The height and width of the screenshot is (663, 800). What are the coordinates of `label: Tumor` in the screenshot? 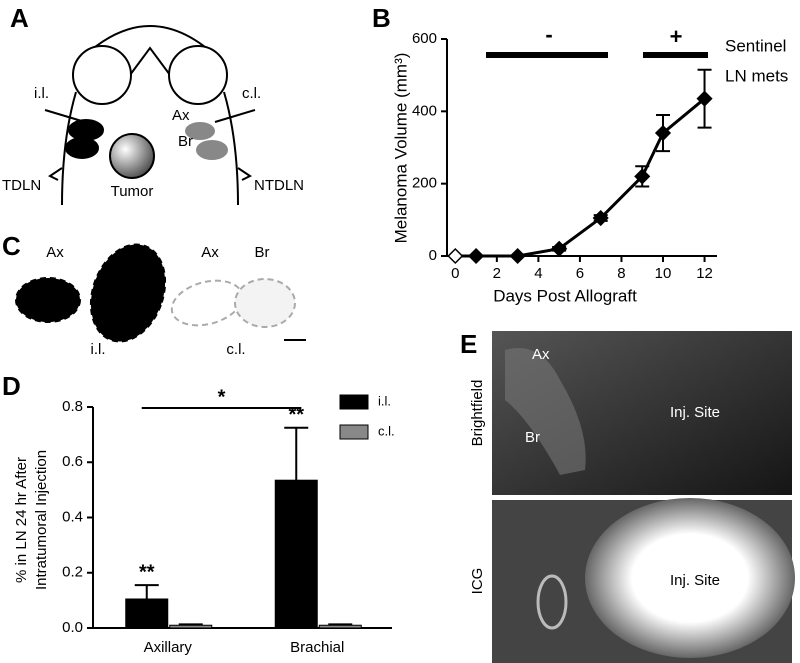 It's located at (132, 191).